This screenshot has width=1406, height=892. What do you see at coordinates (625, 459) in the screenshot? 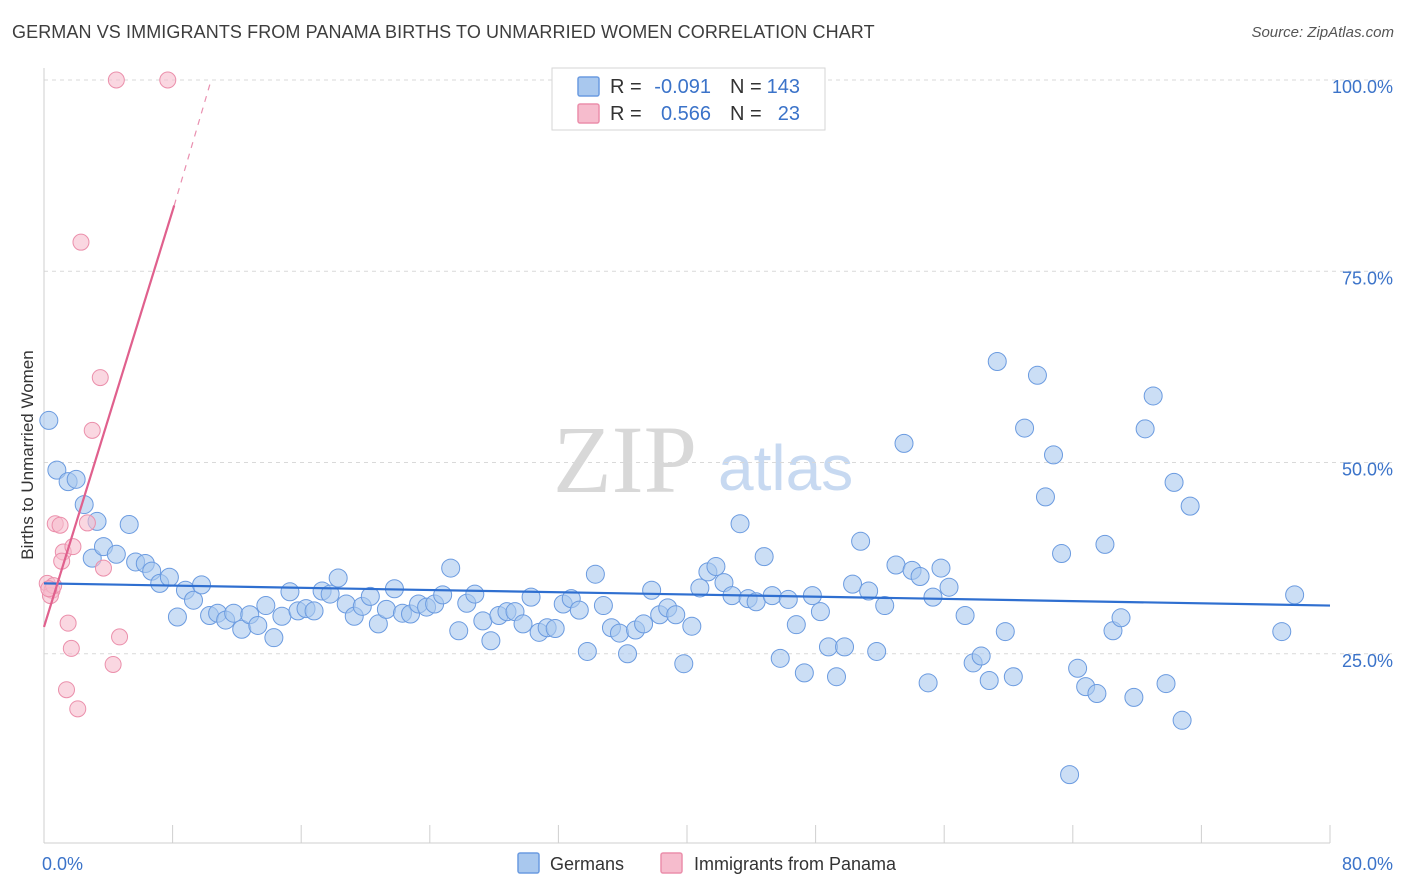
I see `watermark-zip: ZIP` at bounding box center [625, 459].